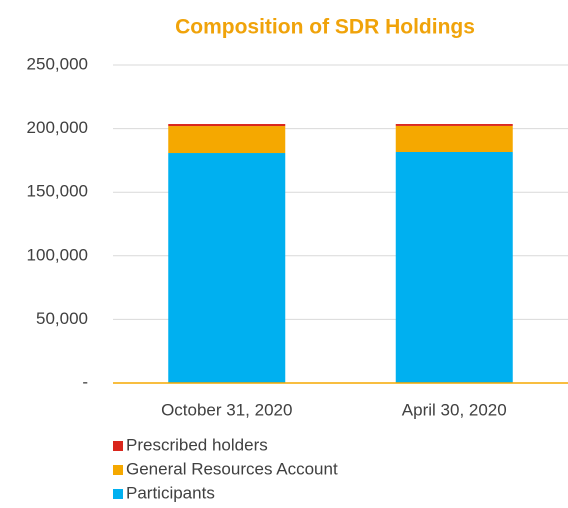 This screenshot has height=508, width=568. What do you see at coordinates (57, 63) in the screenshot?
I see `y-tick-label: 250,000` at bounding box center [57, 63].